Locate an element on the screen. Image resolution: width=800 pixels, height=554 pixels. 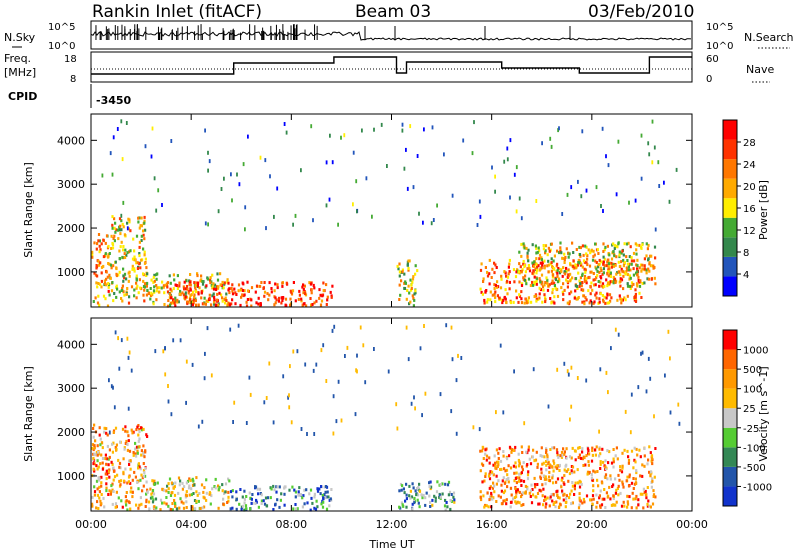
colorbar-segment is located at coordinates (730, 476).